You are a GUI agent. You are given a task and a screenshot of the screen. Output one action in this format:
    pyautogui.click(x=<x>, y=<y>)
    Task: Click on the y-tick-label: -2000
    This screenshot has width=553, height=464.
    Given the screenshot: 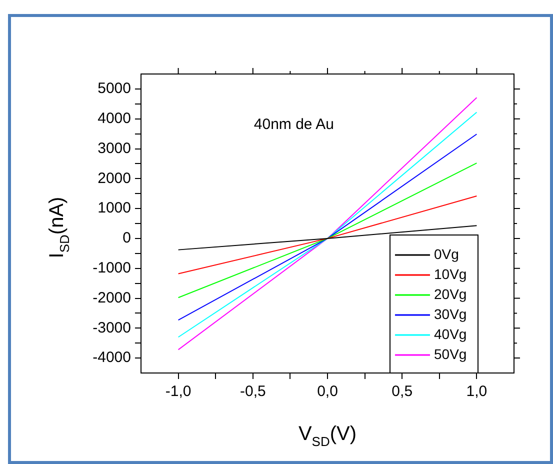 What is the action you would take?
    pyautogui.click(x=111, y=297)
    